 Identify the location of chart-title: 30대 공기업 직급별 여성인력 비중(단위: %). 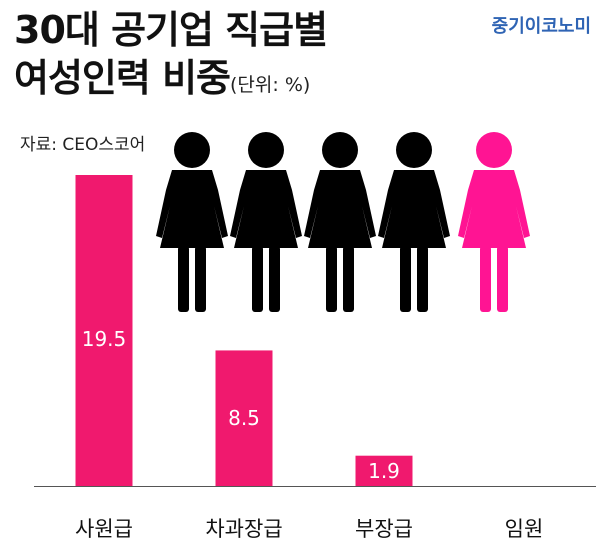
(171, 57).